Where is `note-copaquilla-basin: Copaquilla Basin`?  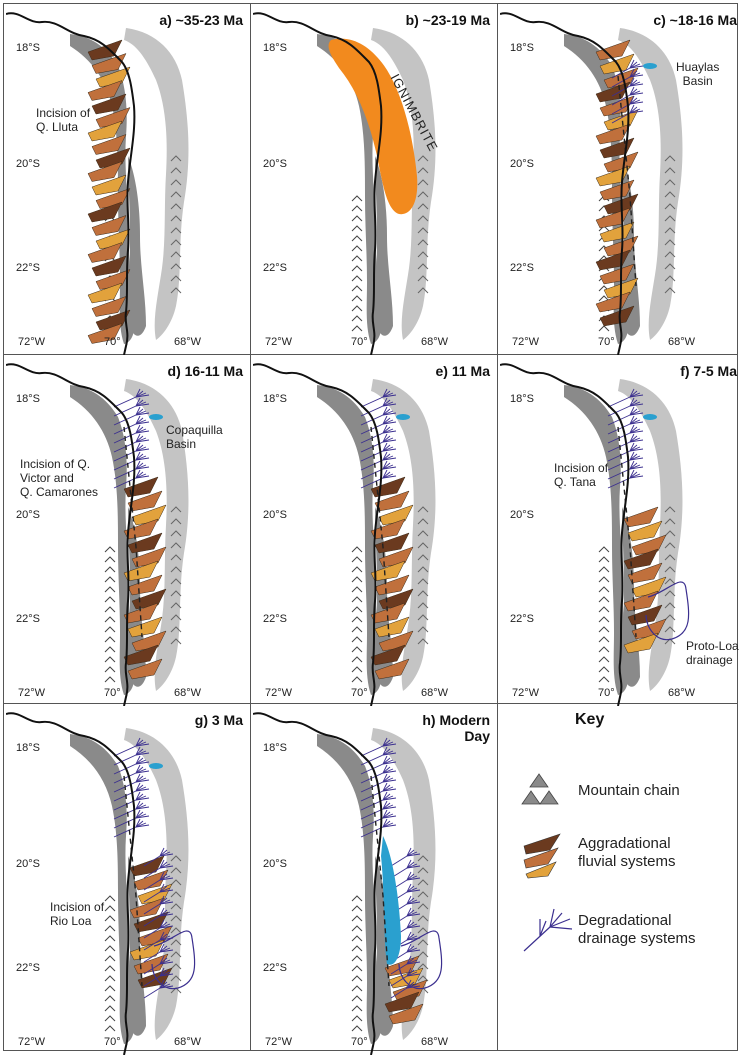 note-copaquilla-basin: Copaquilla Basin is located at coordinates (194, 437).